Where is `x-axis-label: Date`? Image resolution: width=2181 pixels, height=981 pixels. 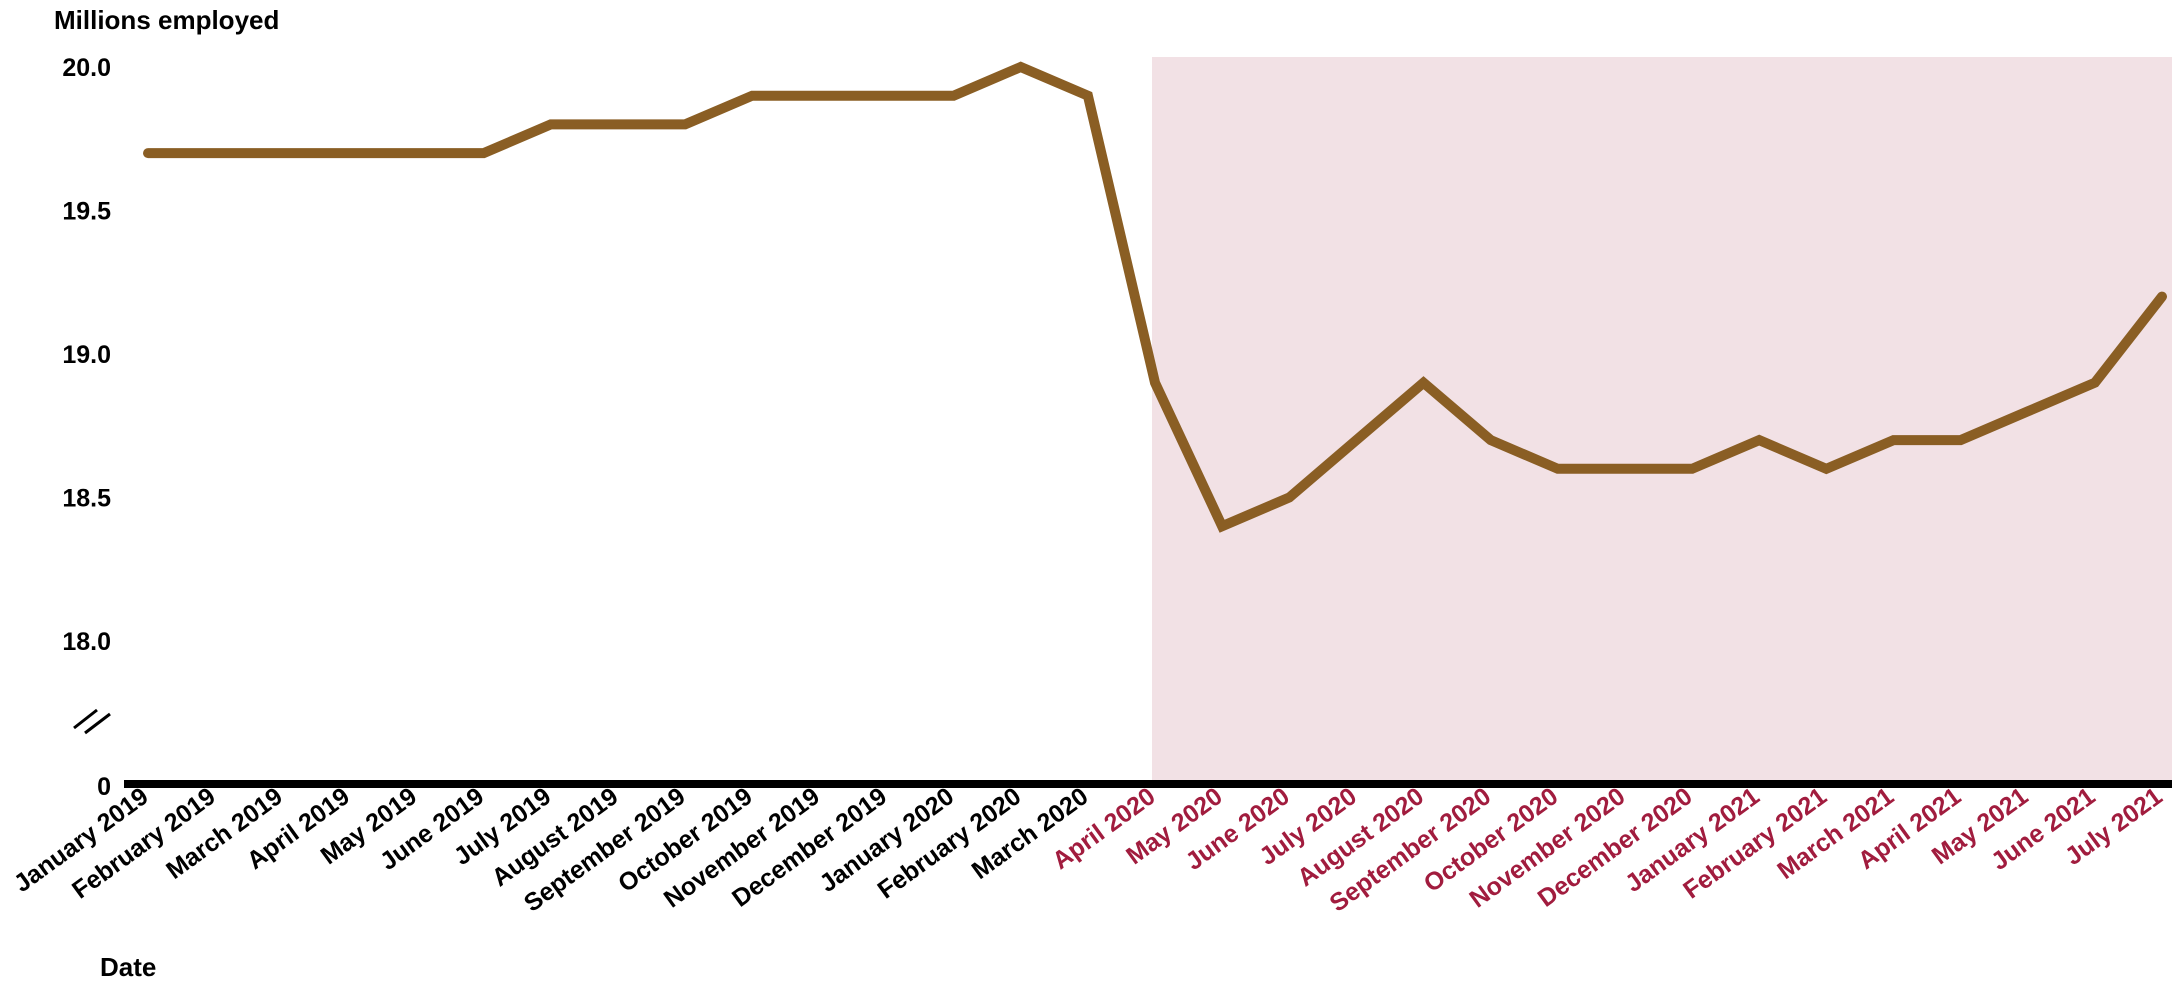
x-axis-label: Date is located at coordinates (128, 966).